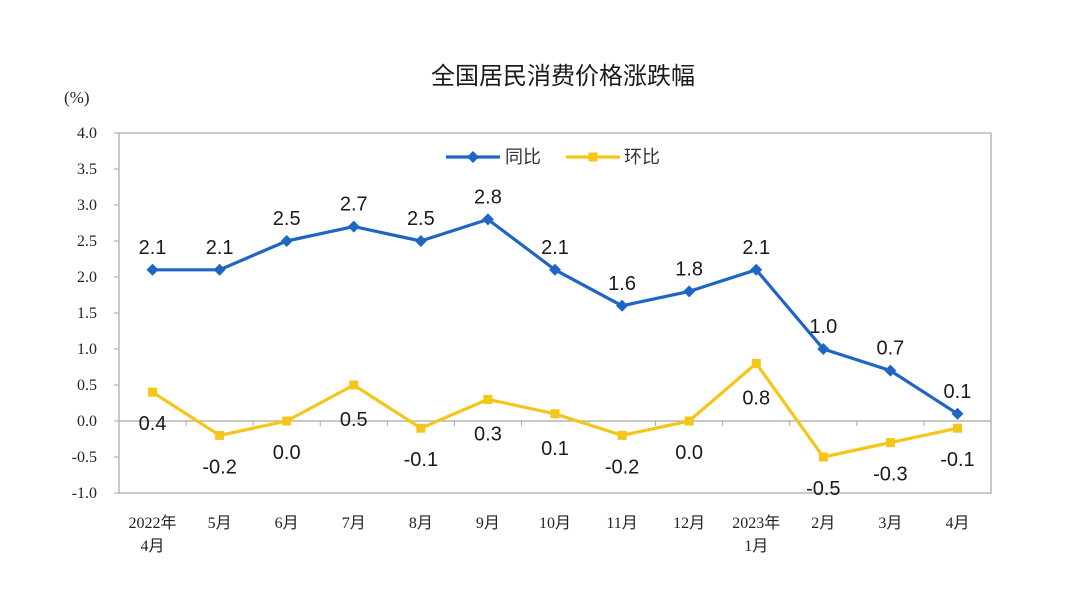 The width and height of the screenshot is (1080, 604). I want to click on yoy-data-label: 2.7, so click(354, 205).